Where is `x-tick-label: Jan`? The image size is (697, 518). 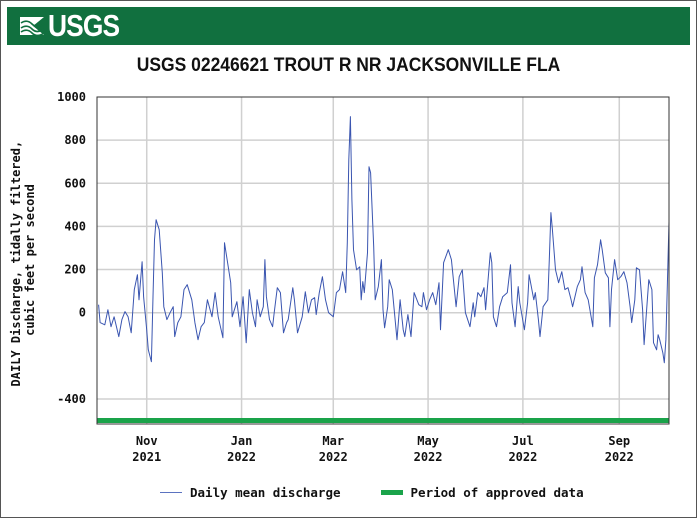 x-tick-label: Jan is located at coordinates (242, 441).